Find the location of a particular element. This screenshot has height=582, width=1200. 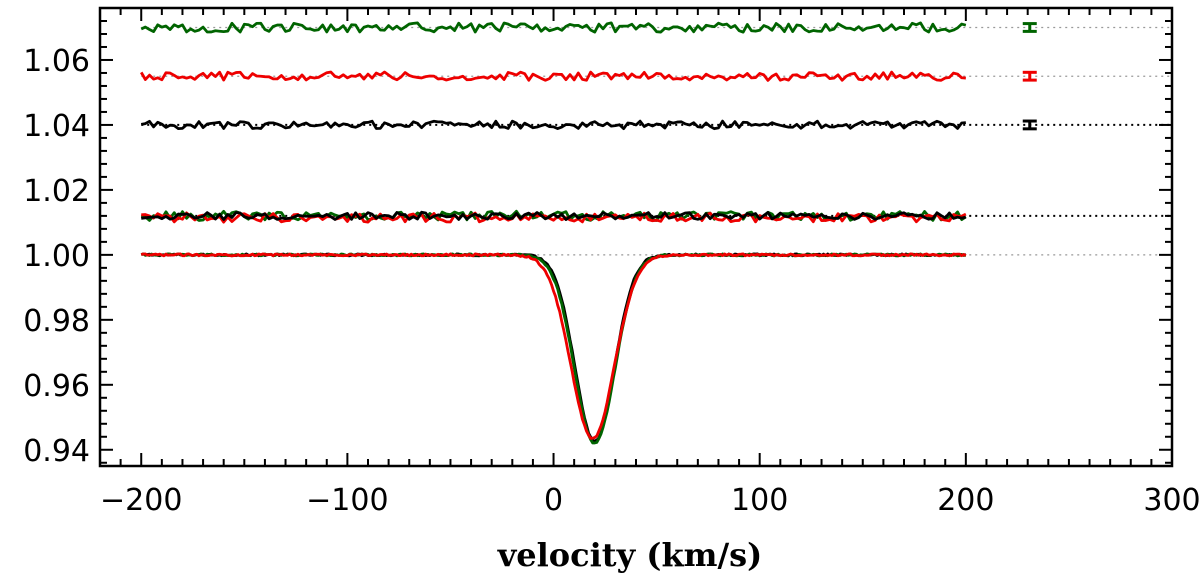

y-tick-label: 1.02 is located at coordinates (56, 191).